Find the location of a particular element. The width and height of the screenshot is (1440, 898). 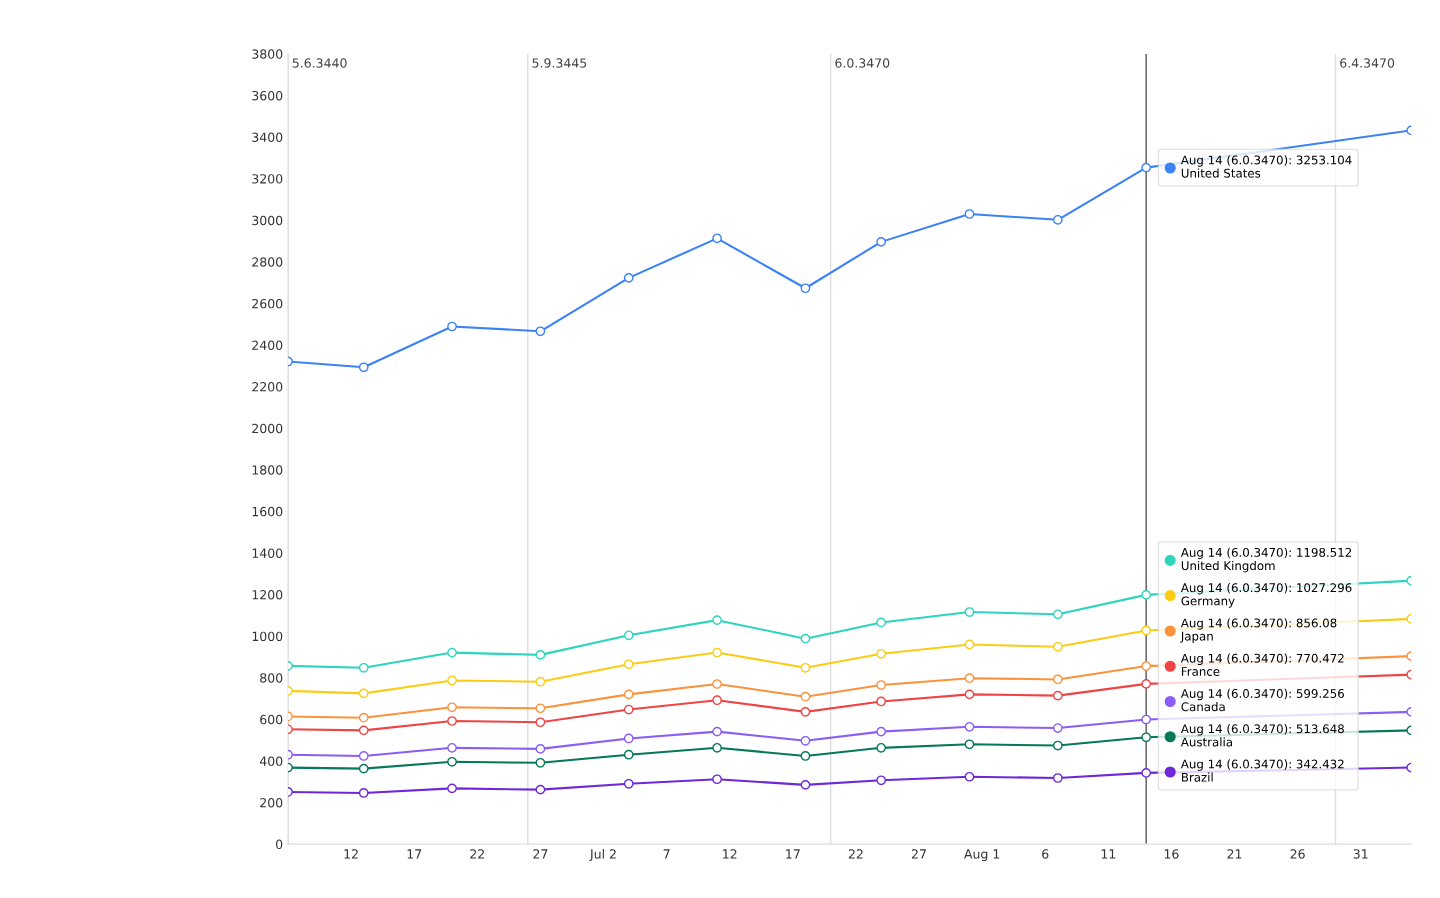

y-tick-label: 3600 is located at coordinates (267, 95).